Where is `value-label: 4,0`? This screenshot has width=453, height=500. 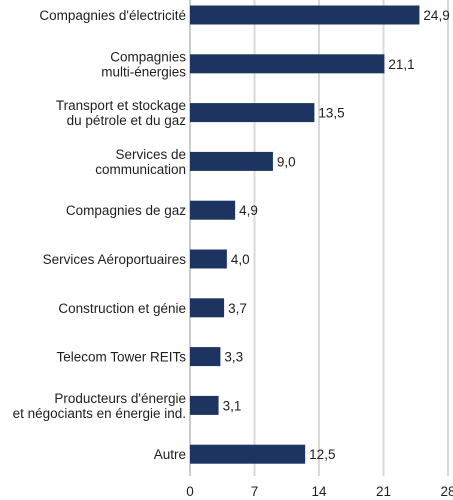 value-label: 4,0 is located at coordinates (240, 259).